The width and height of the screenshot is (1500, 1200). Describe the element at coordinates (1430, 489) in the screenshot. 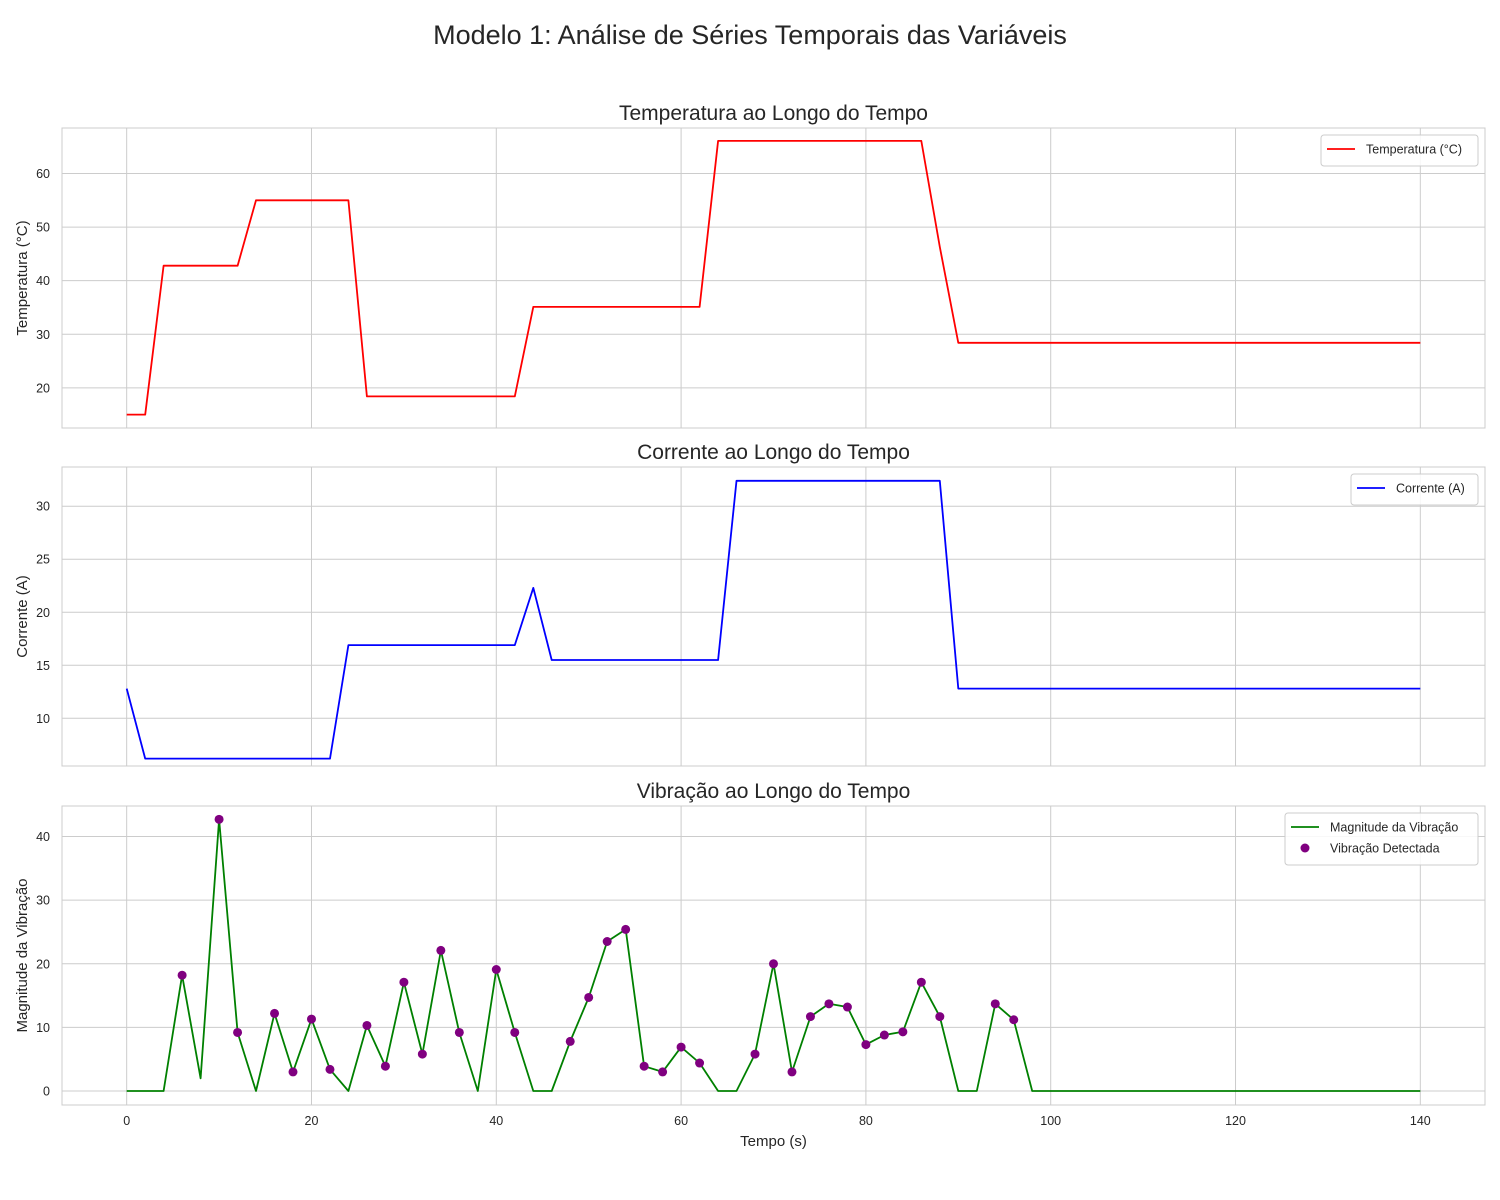

I see `legend-label: Corrente (A)` at that location.